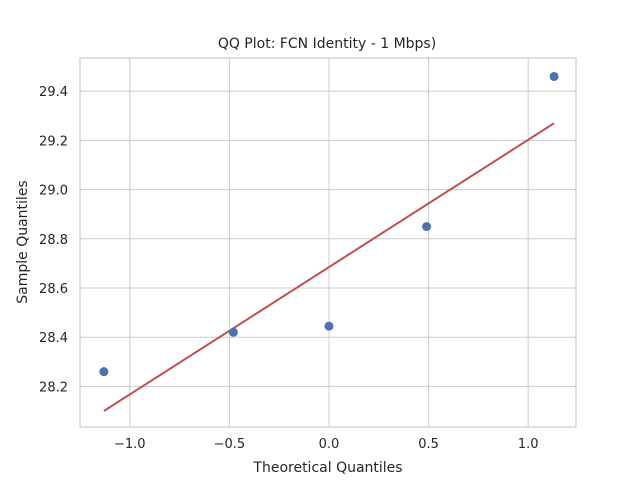 The image size is (640, 480). Describe the element at coordinates (327, 44) in the screenshot. I see `chart-title: QQ Plot: FCN Identity - 1 Mbps)` at that location.